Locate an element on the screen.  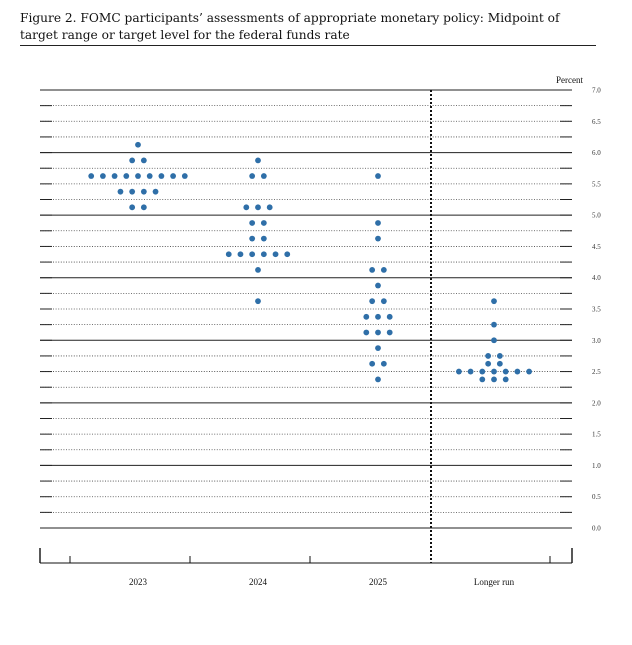
x-category-label: 2023 is located at coordinates (138, 582).